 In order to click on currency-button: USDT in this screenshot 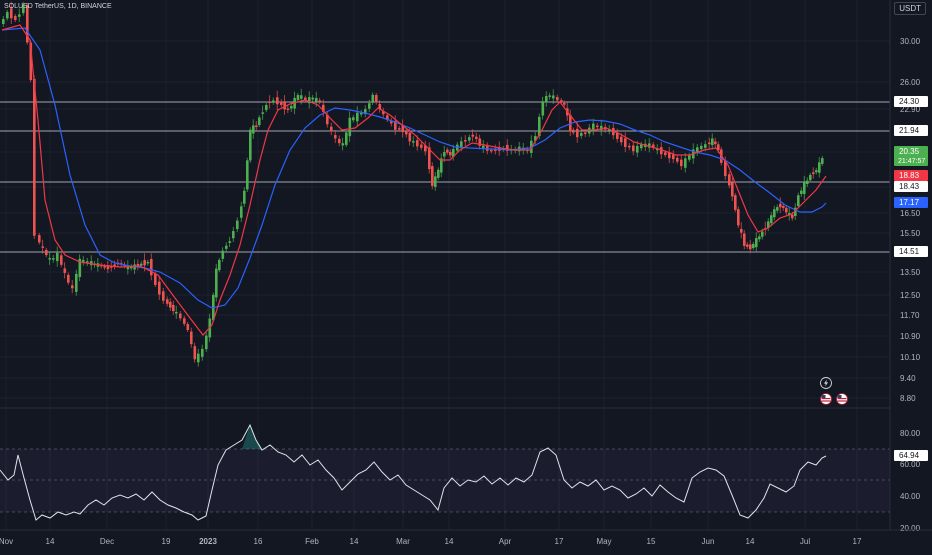, I will do `click(910, 8)`.